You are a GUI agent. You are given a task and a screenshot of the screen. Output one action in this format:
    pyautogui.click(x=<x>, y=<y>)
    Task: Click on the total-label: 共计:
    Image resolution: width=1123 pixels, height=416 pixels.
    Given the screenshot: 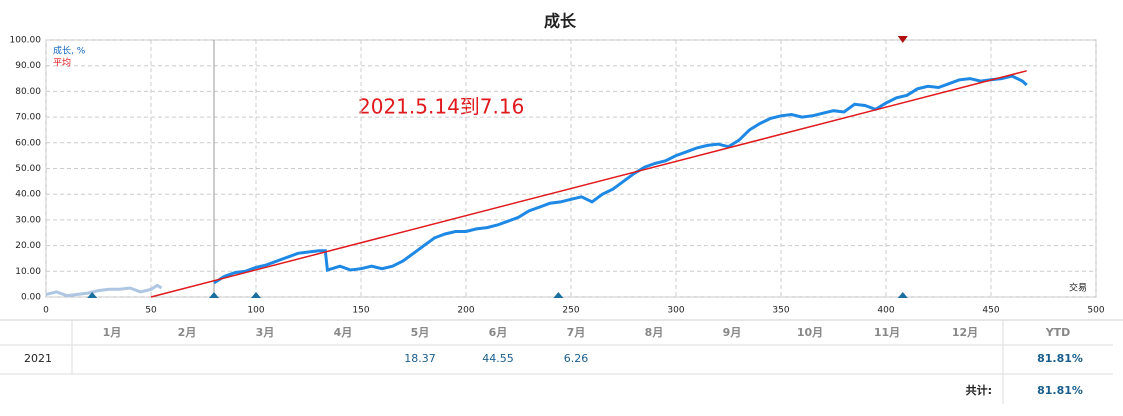 What is the action you would take?
    pyautogui.click(x=979, y=390)
    